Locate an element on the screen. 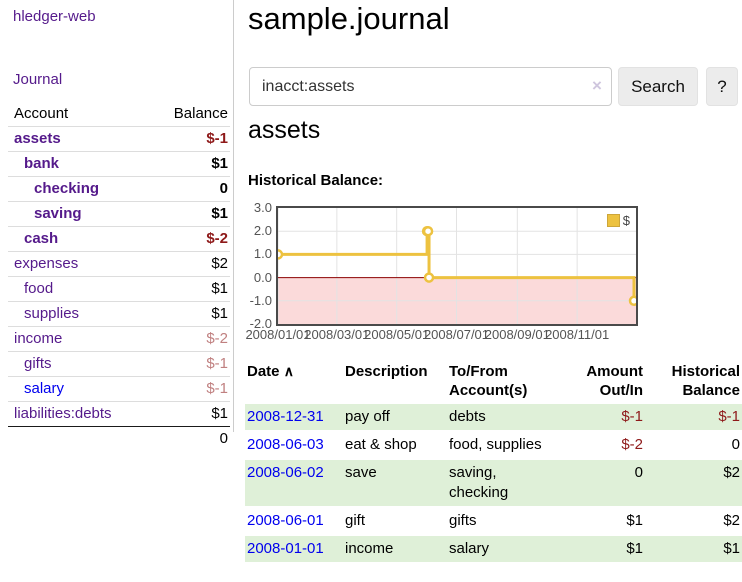 The height and width of the screenshot is (582, 742). description-column-header: Description is located at coordinates (386, 371).